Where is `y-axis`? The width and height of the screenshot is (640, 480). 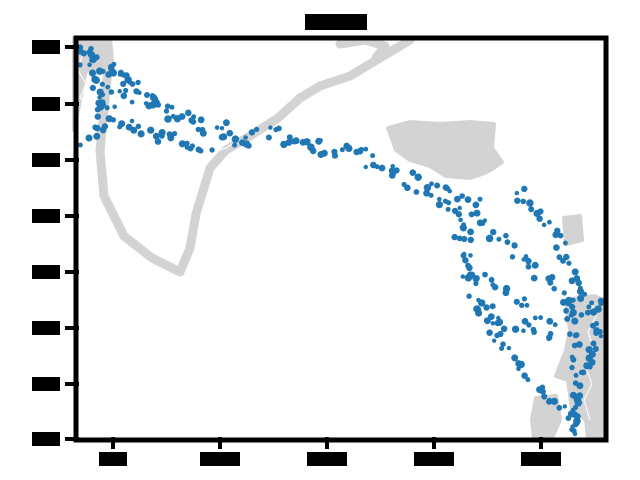
y-axis is located at coordinates (55, 243).